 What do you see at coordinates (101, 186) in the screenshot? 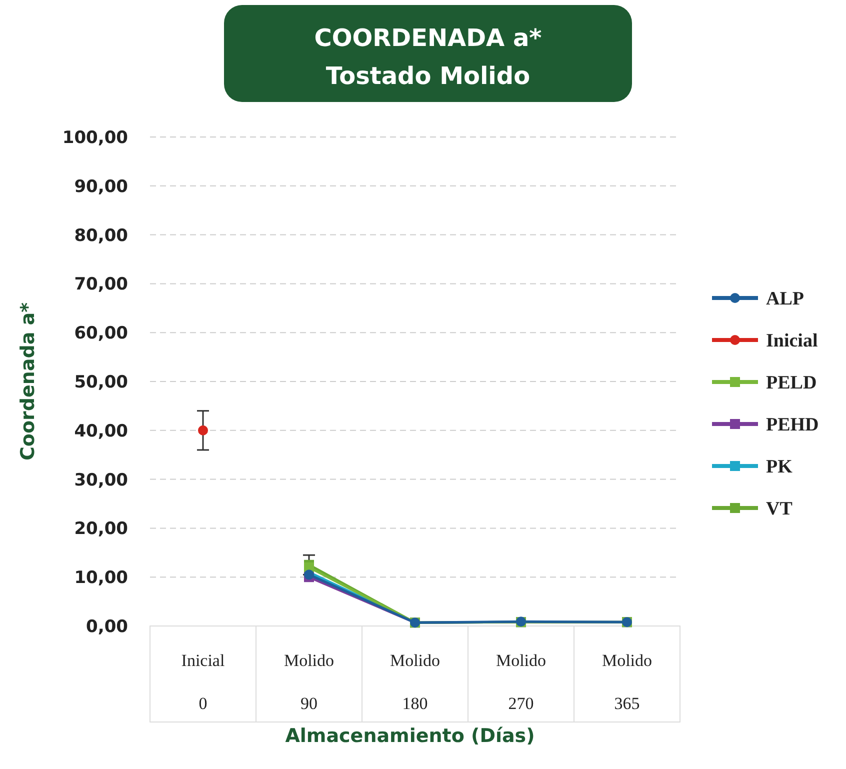
I see `y-tick-label: 90,00` at bounding box center [101, 186].